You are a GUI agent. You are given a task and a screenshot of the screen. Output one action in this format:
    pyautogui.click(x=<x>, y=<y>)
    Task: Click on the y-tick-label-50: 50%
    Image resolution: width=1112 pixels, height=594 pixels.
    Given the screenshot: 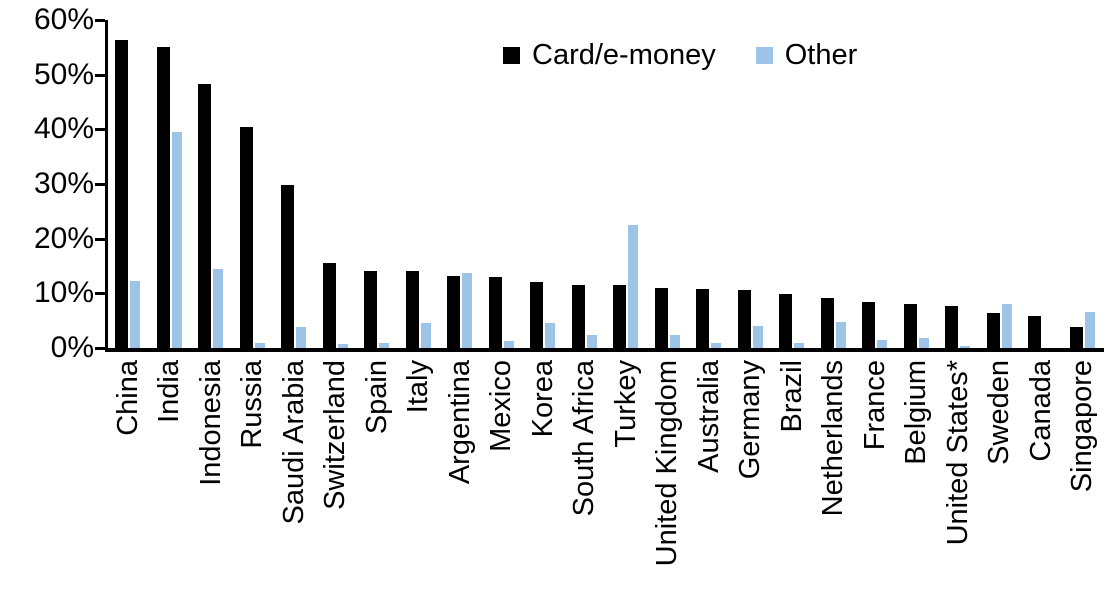 What is the action you would take?
    pyautogui.click(x=63, y=74)
    